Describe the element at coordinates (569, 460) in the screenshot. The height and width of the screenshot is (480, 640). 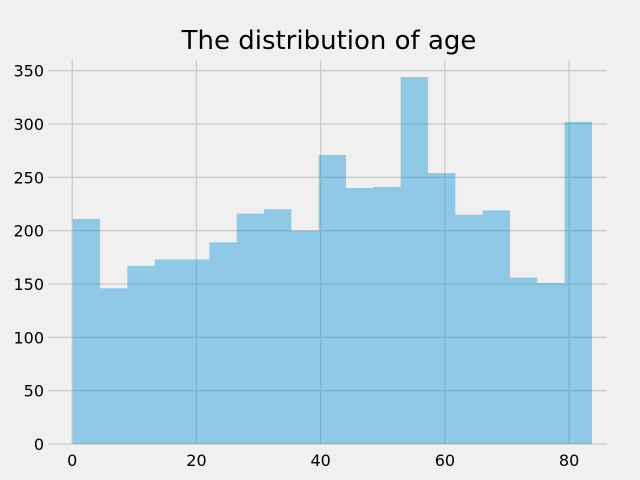
I see `x-tick-label: 80` at that location.